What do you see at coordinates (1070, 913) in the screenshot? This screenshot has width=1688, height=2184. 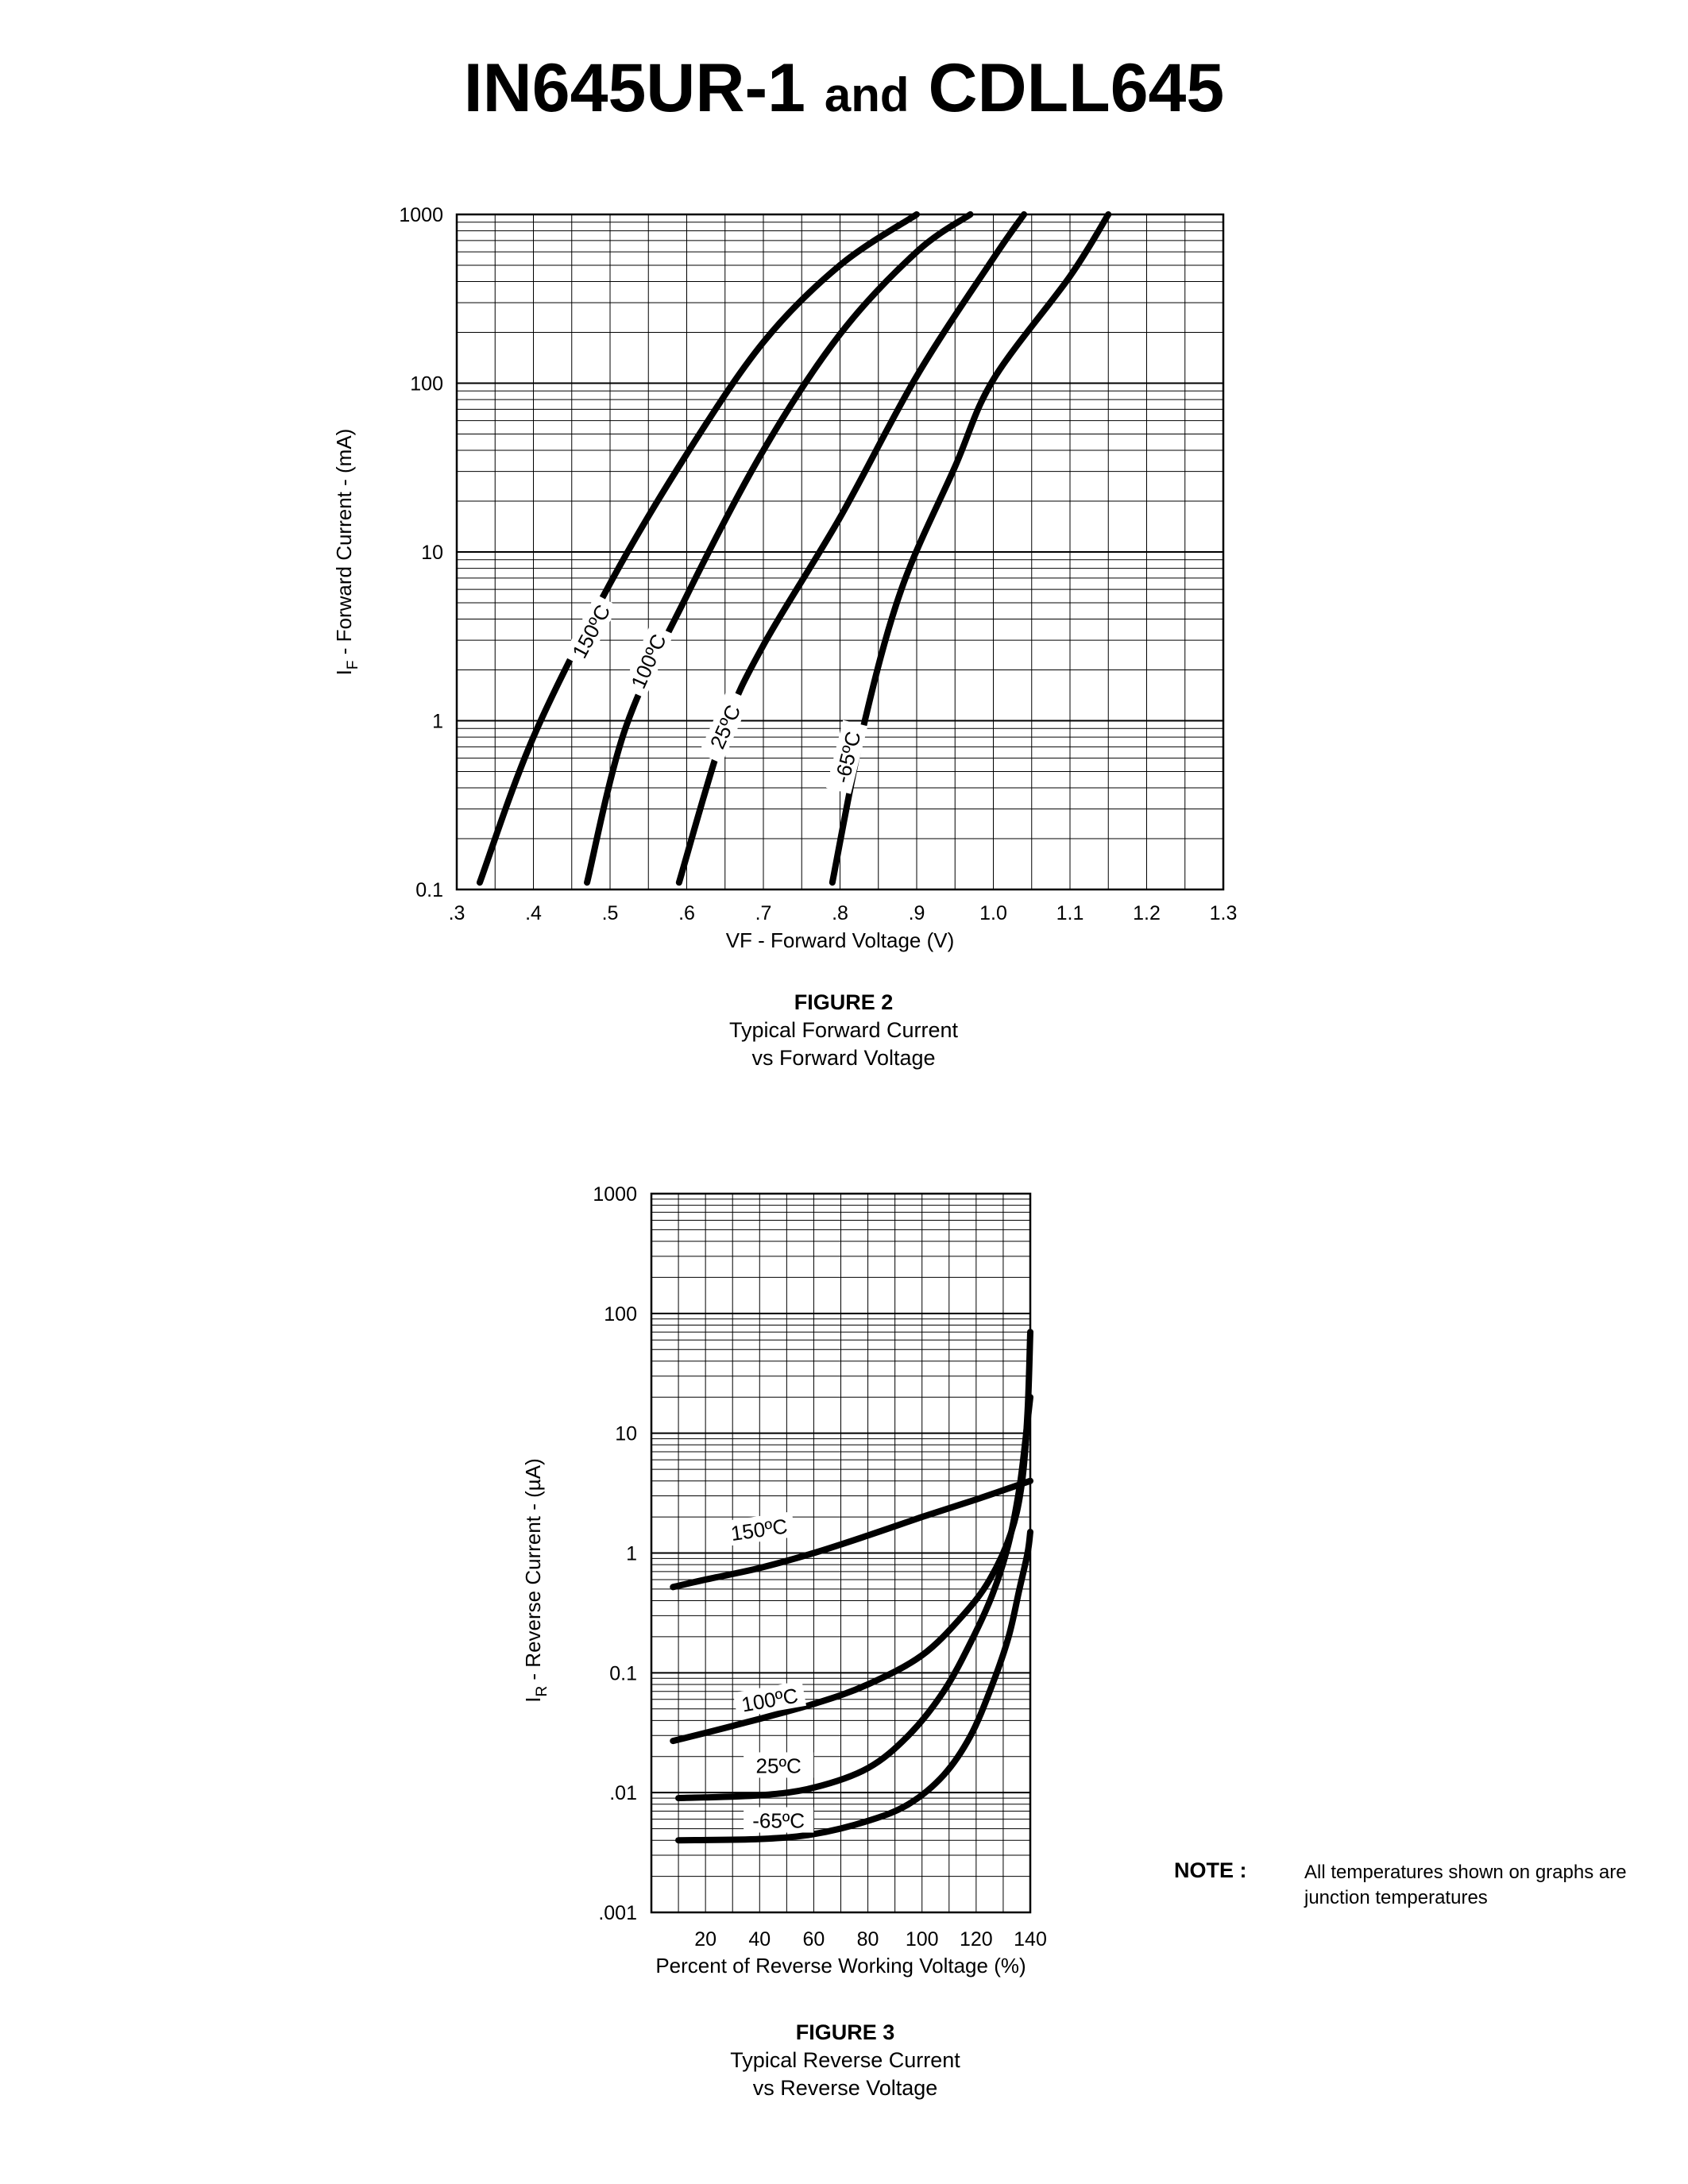 I see `x-tick-label: 1.1` at bounding box center [1070, 913].